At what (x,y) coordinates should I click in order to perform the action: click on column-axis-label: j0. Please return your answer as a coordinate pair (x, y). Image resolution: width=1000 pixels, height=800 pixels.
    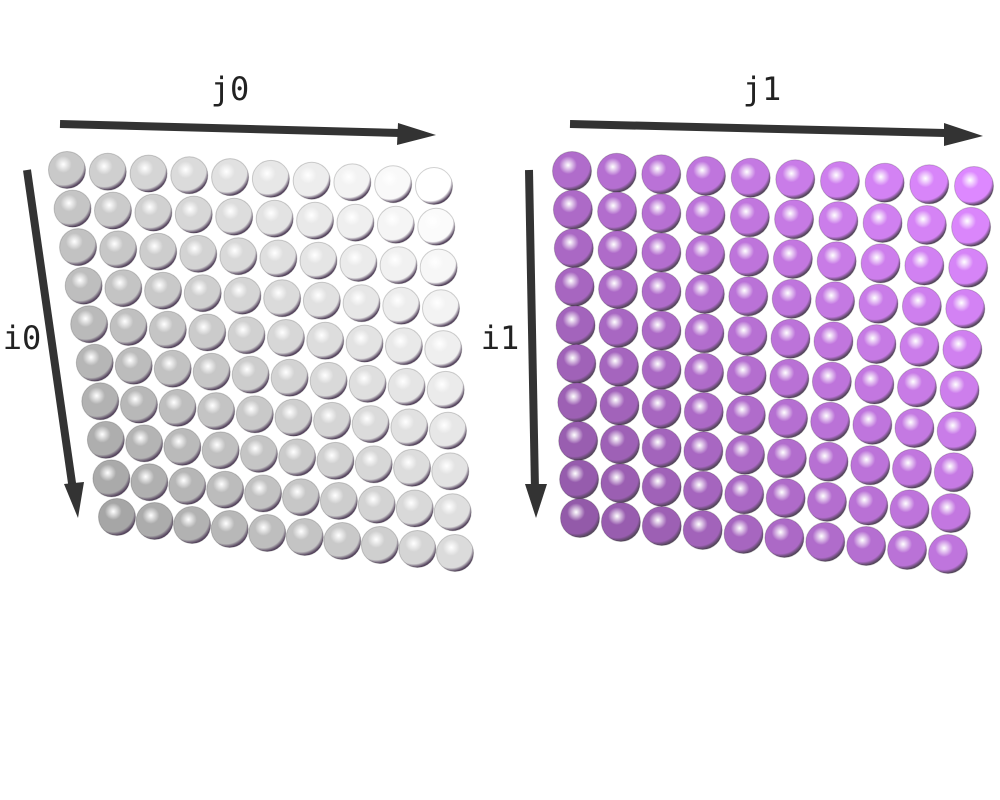
    Looking at the image, I should click on (230, 89).